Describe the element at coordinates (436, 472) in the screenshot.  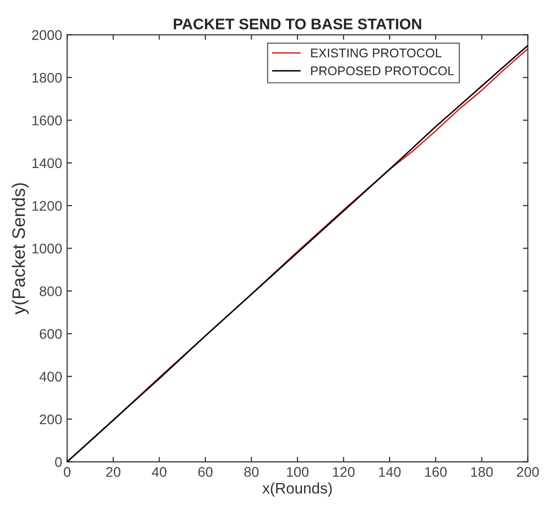
I see `x-tick-label: 160` at that location.